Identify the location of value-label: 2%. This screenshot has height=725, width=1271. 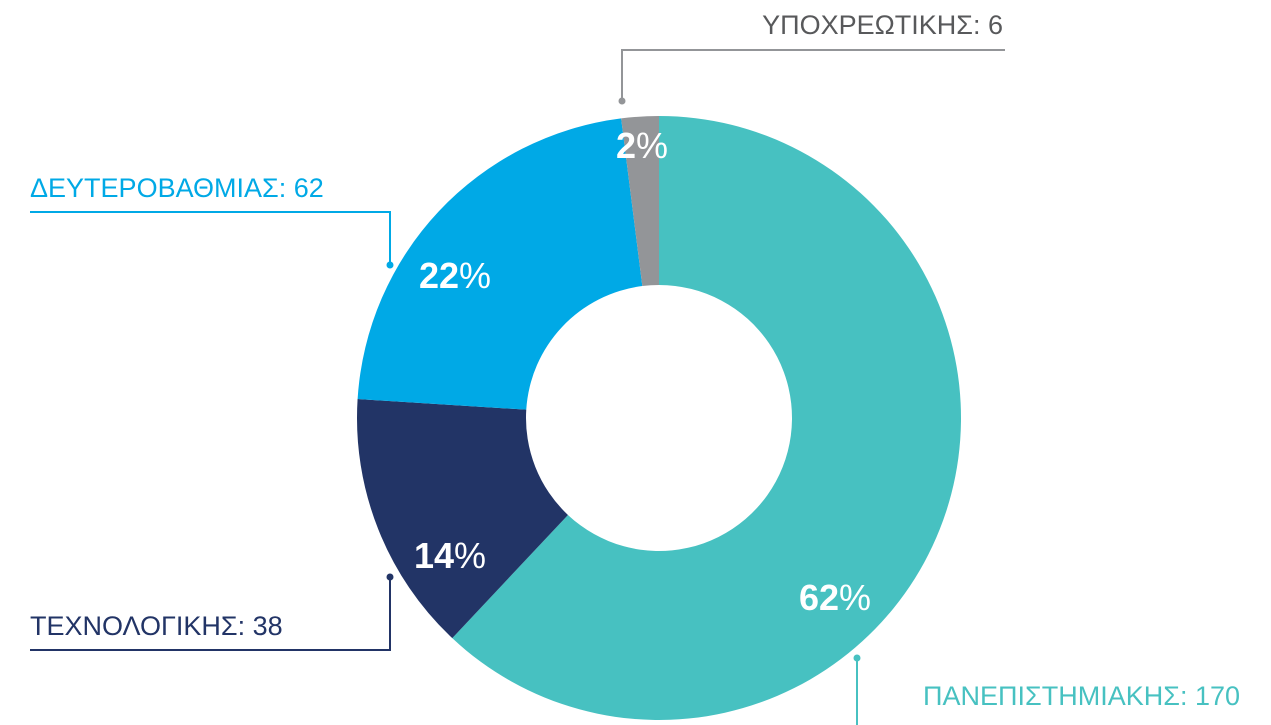
(642, 145).